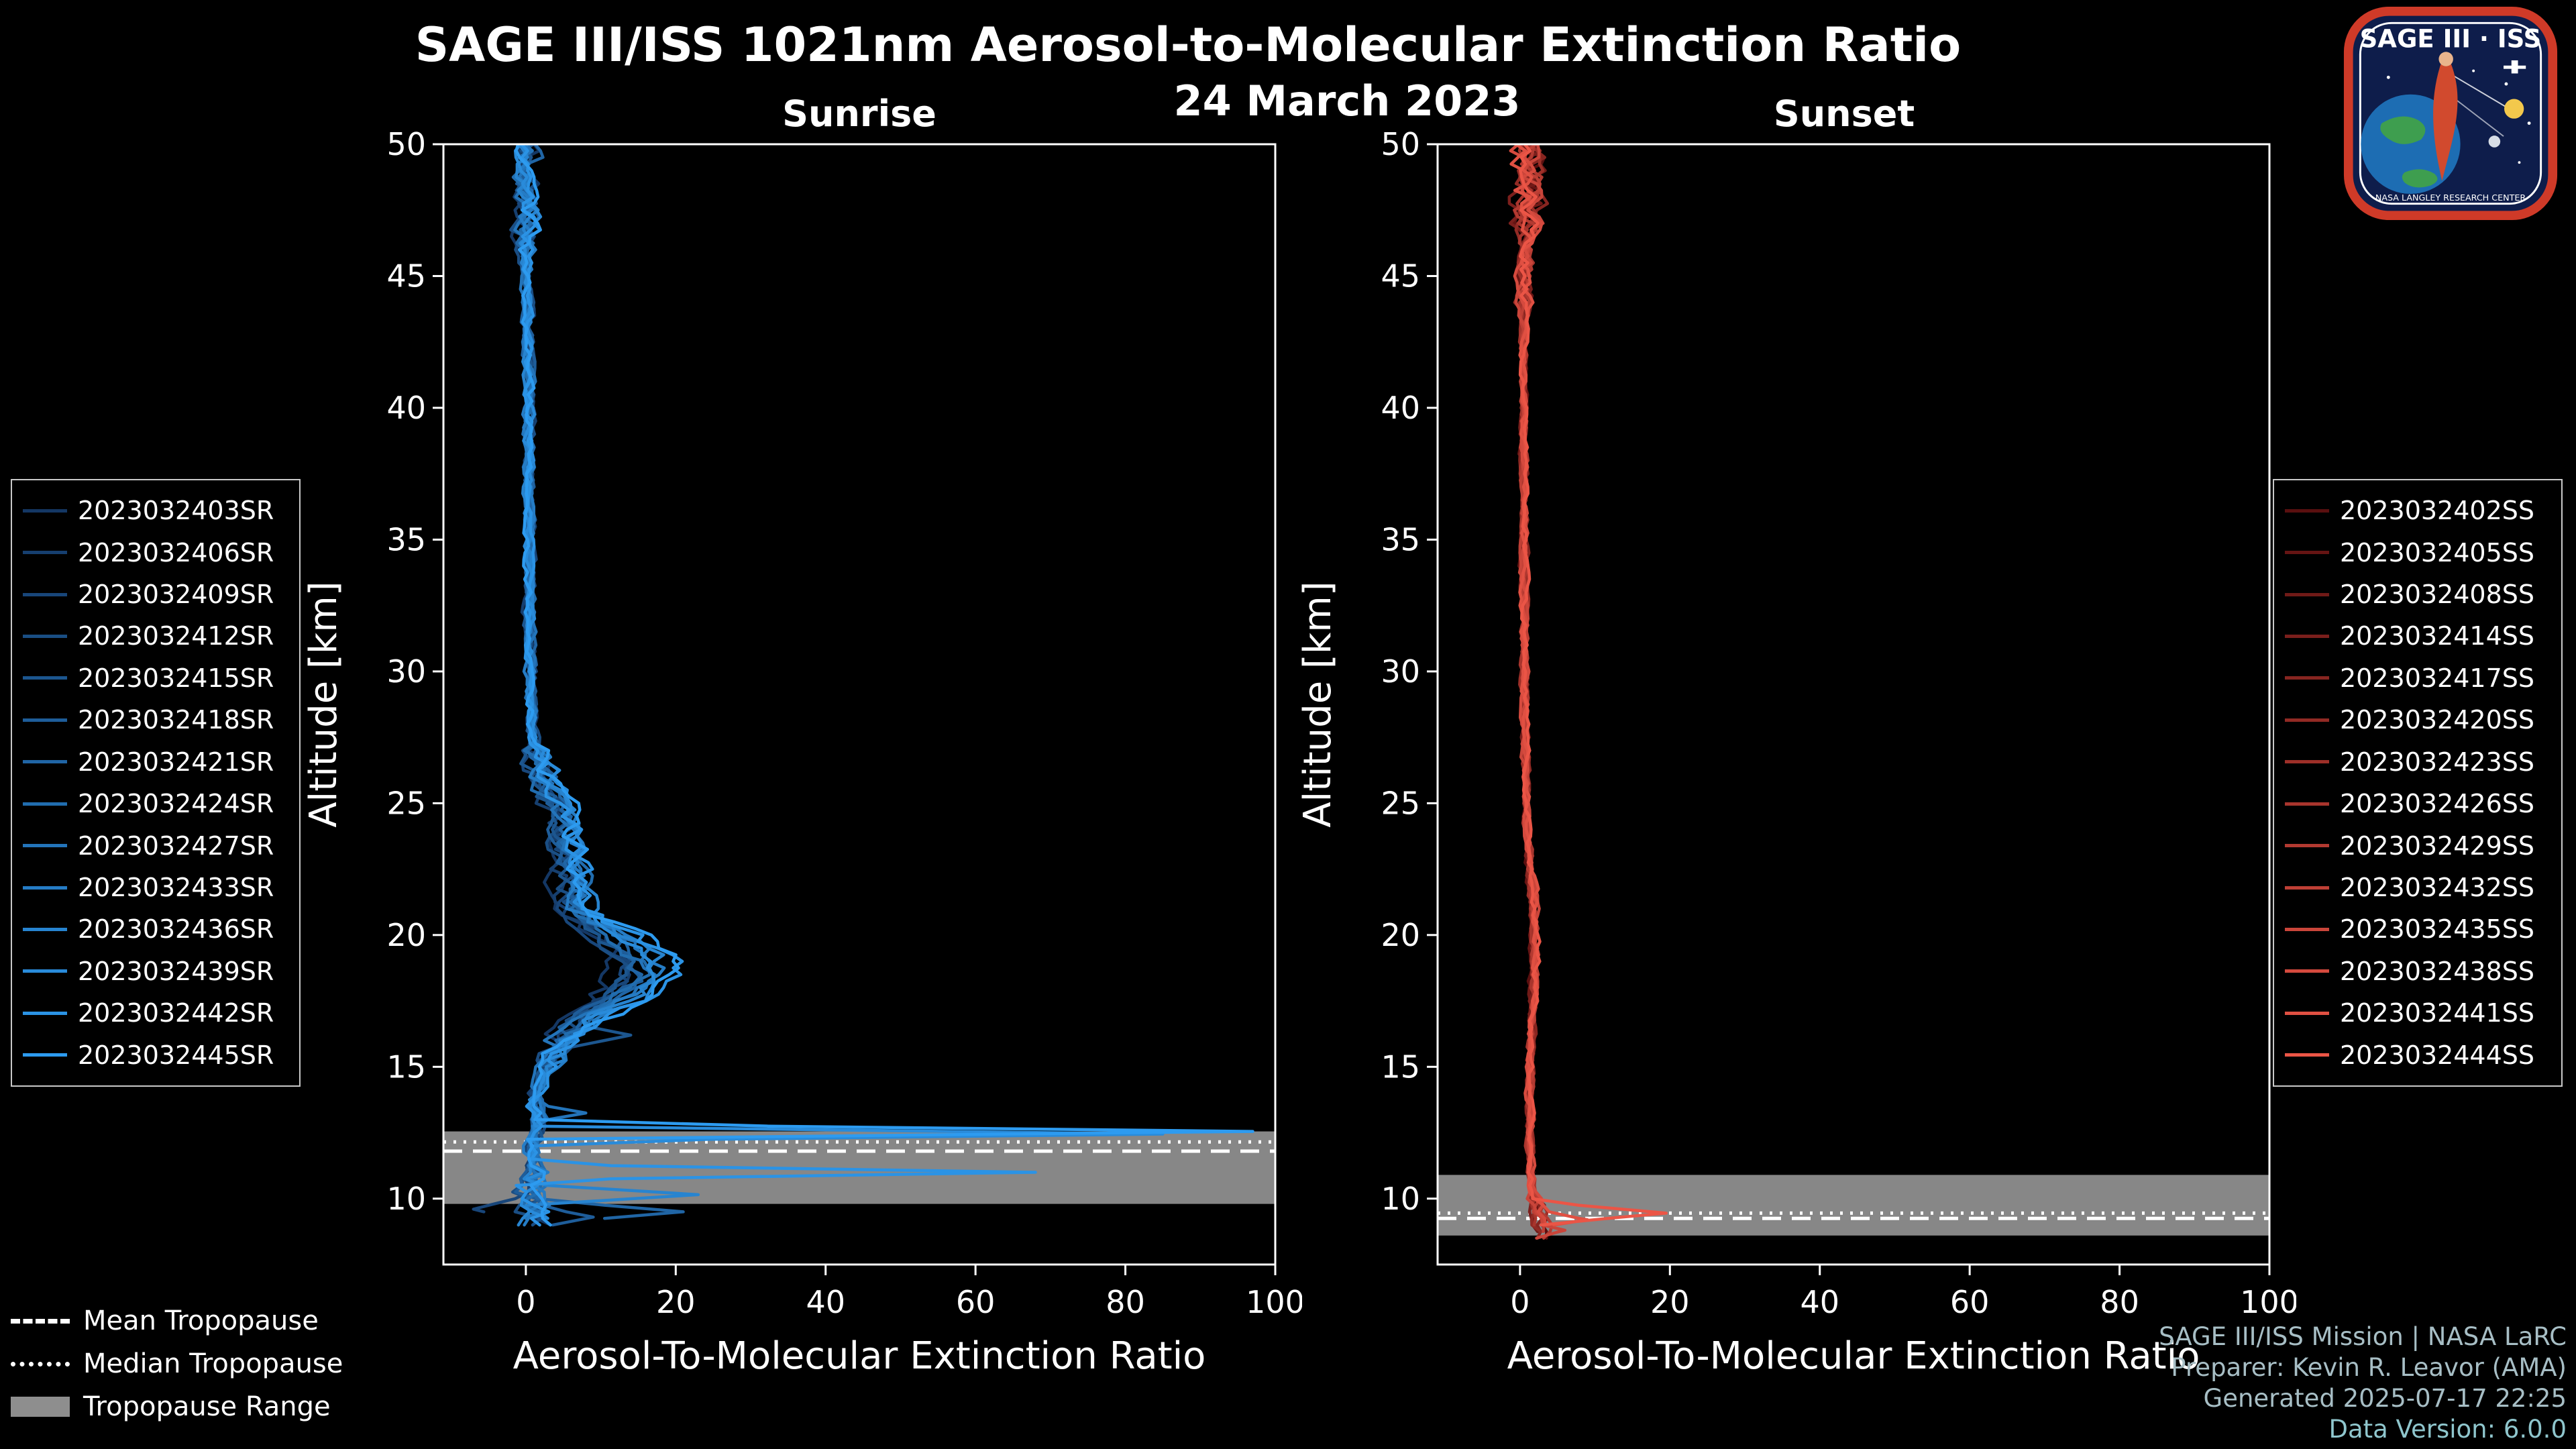 This screenshot has height=1449, width=2576. Describe the element at coordinates (2418, 845) in the screenshot. I see `legend-item: 2023032429SS` at that location.